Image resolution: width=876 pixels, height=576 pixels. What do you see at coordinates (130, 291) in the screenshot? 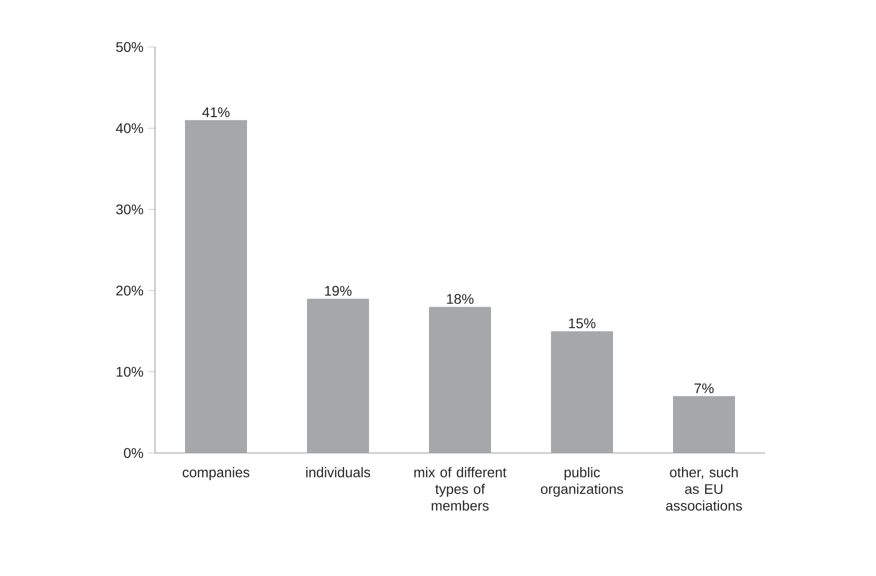
I see `y-tick-label: 20%` at bounding box center [130, 291].